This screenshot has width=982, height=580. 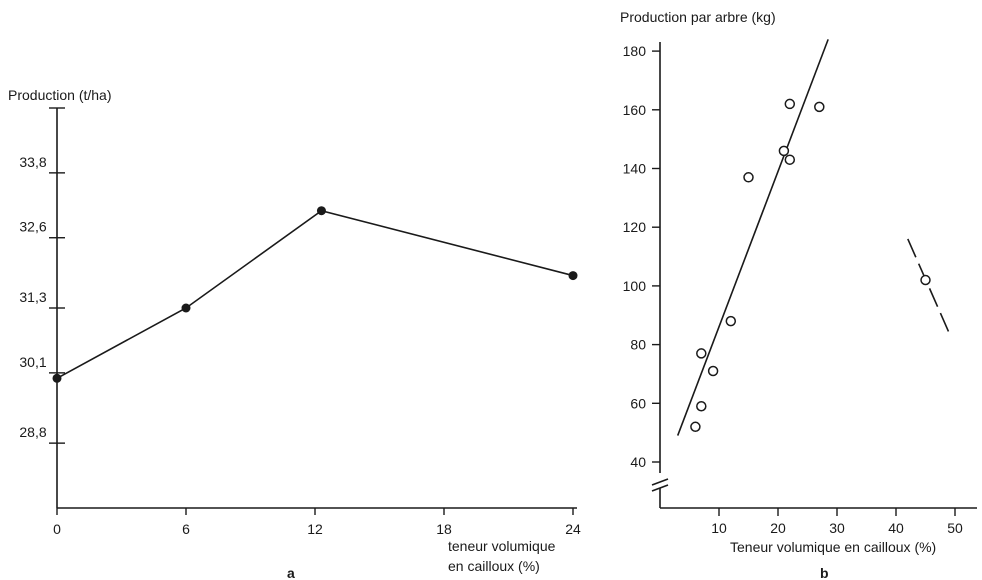 What do you see at coordinates (315, 529) in the screenshot?
I see `chart-a-x-tick-label: 12` at bounding box center [315, 529].